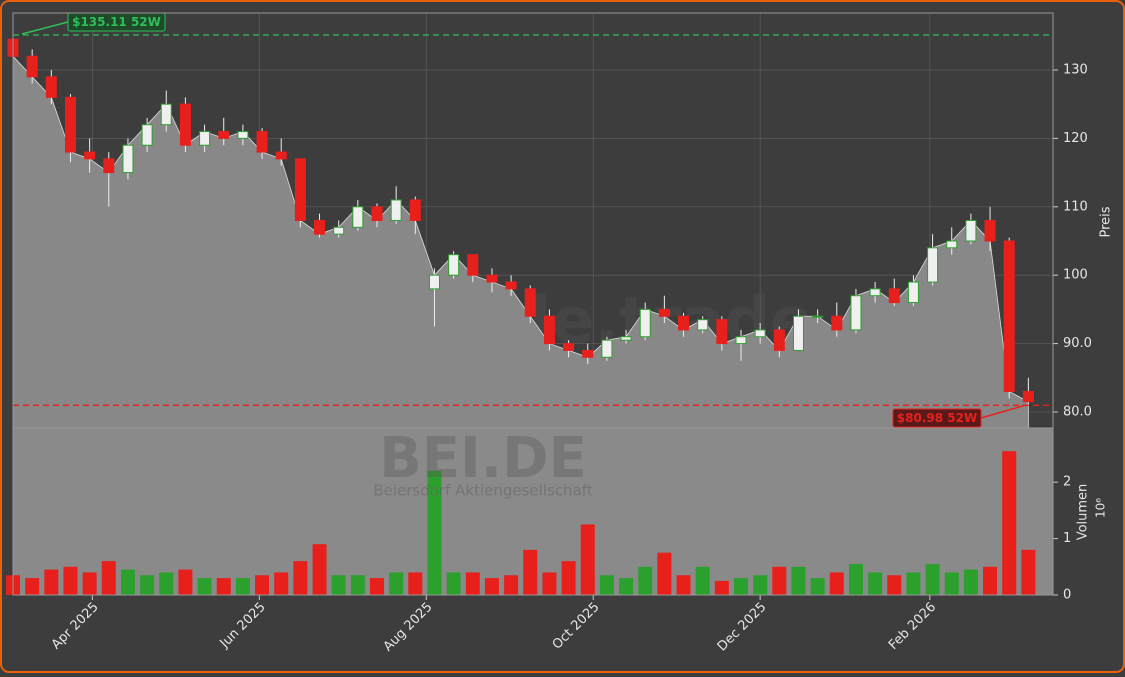 The width and height of the screenshot is (1125, 677). What do you see at coordinates (1003, 411) in the screenshot?
I see `annotation-arrow` at bounding box center [1003, 411].